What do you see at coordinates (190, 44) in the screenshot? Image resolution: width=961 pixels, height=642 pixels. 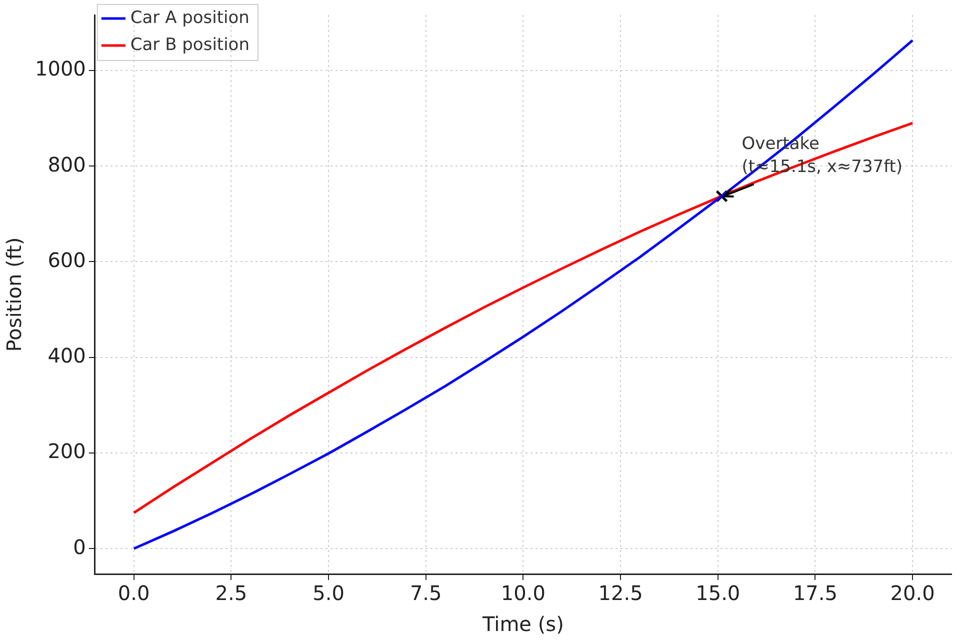 I see `legend-label: Car B position` at bounding box center [190, 44].